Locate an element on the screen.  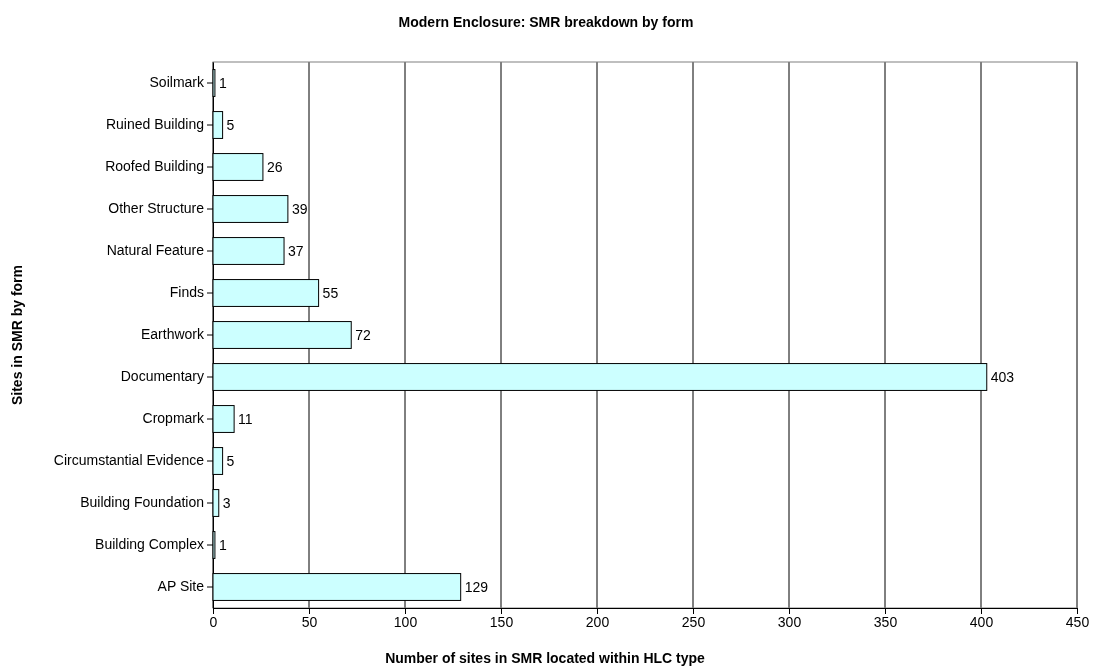
data-label: 11 is located at coordinates (245, 418).